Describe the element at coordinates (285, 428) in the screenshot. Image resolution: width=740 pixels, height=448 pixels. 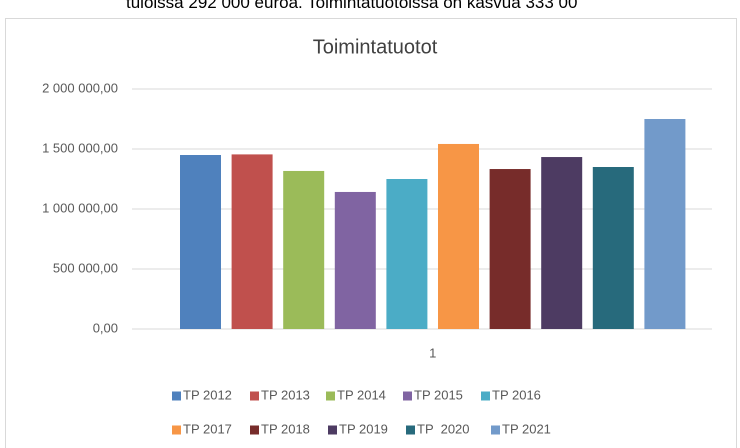
I see `legend-label: TP 2018` at that location.